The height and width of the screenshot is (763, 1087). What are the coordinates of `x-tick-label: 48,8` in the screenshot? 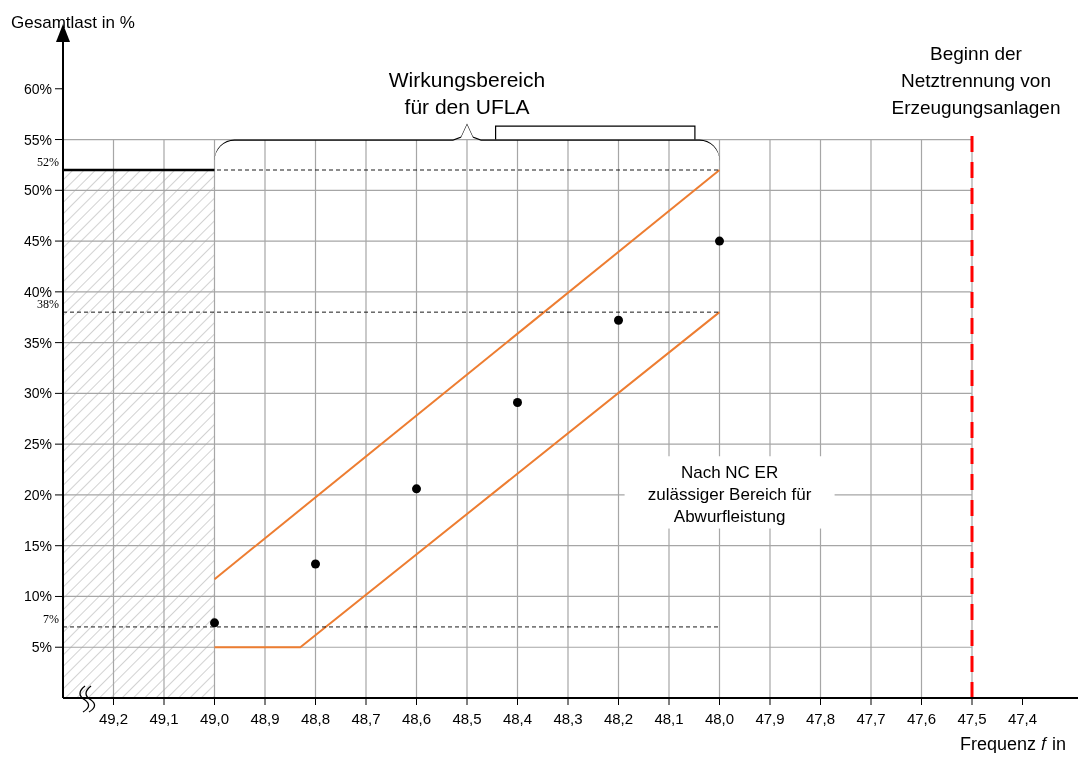 It's located at (315, 718).